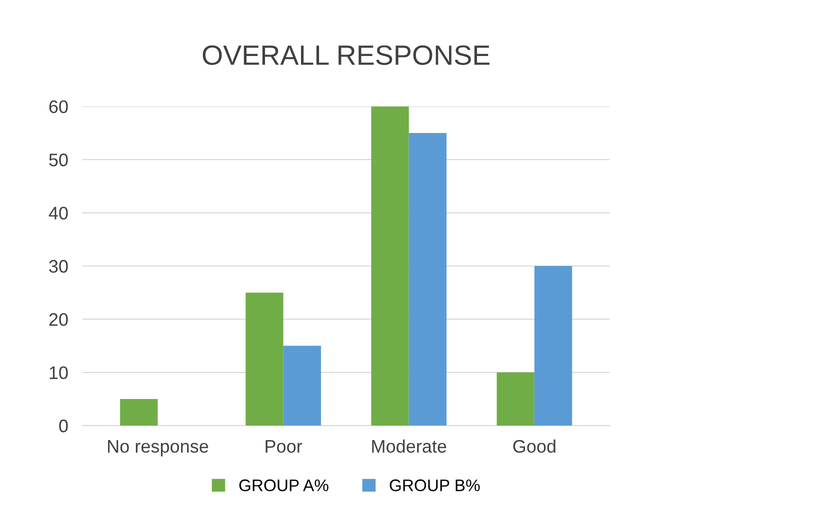 The image size is (824, 532). I want to click on y-tick-label: 0, so click(63, 426).